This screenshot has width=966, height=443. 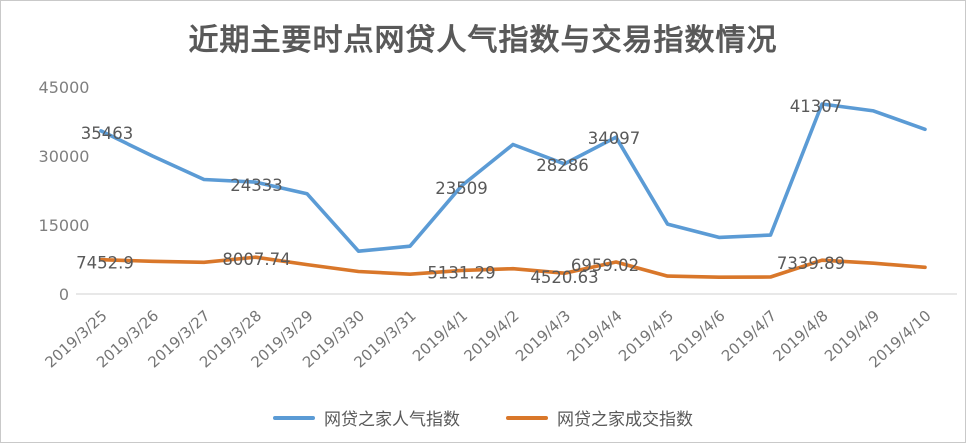 I want to click on chart-title: 近期主要时点网贷人气指数与交易指数情况, so click(x=483, y=40).